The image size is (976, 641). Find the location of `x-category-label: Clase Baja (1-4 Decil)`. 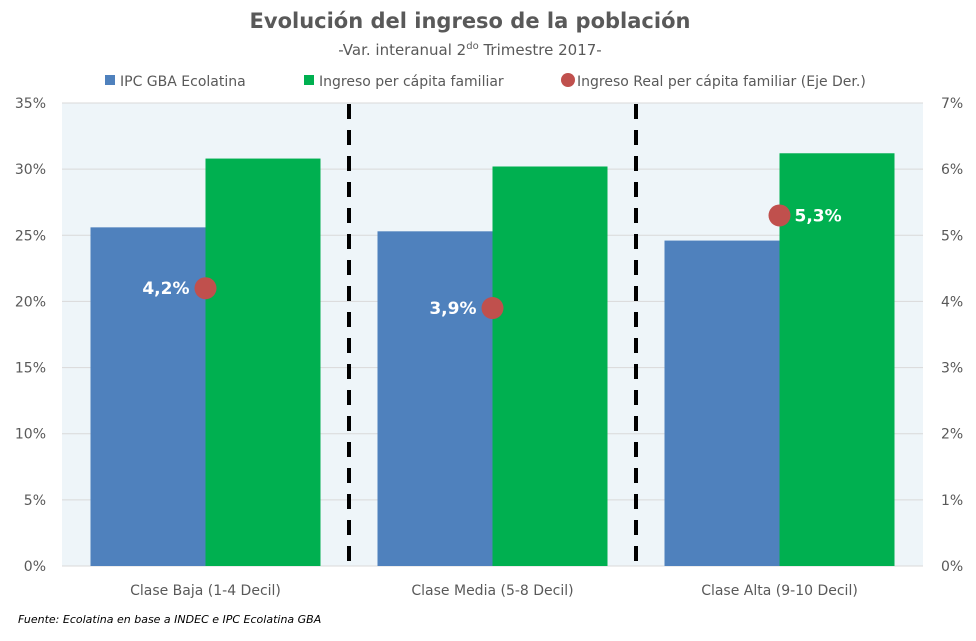

x-category-label: Clase Baja (1-4 Decil) is located at coordinates (205, 591).